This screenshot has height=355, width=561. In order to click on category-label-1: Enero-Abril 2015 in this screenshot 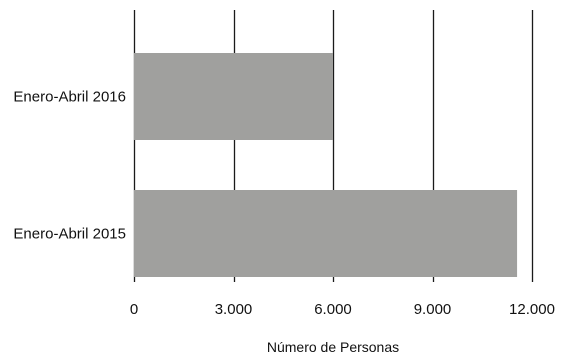, I will do `click(69, 234)`.